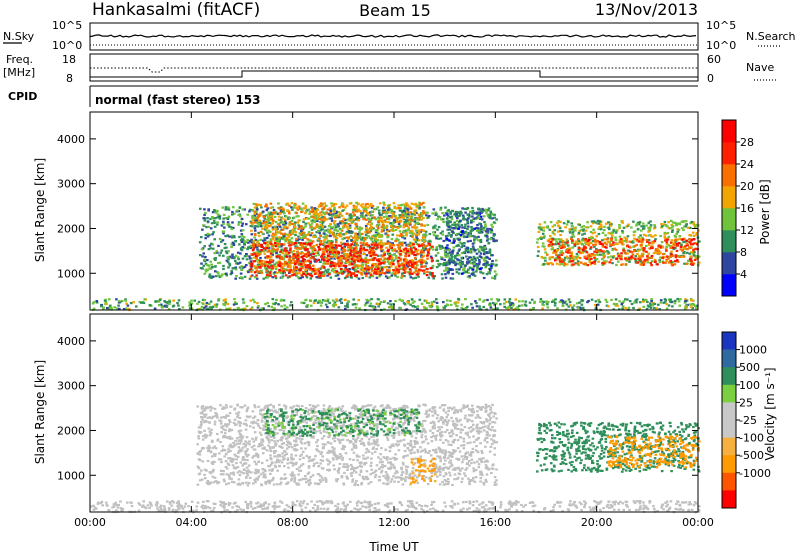 The width and height of the screenshot is (800, 554). I want to click on cpid-panel: CPID normal (fast stereo) 153, so click(353, 96).